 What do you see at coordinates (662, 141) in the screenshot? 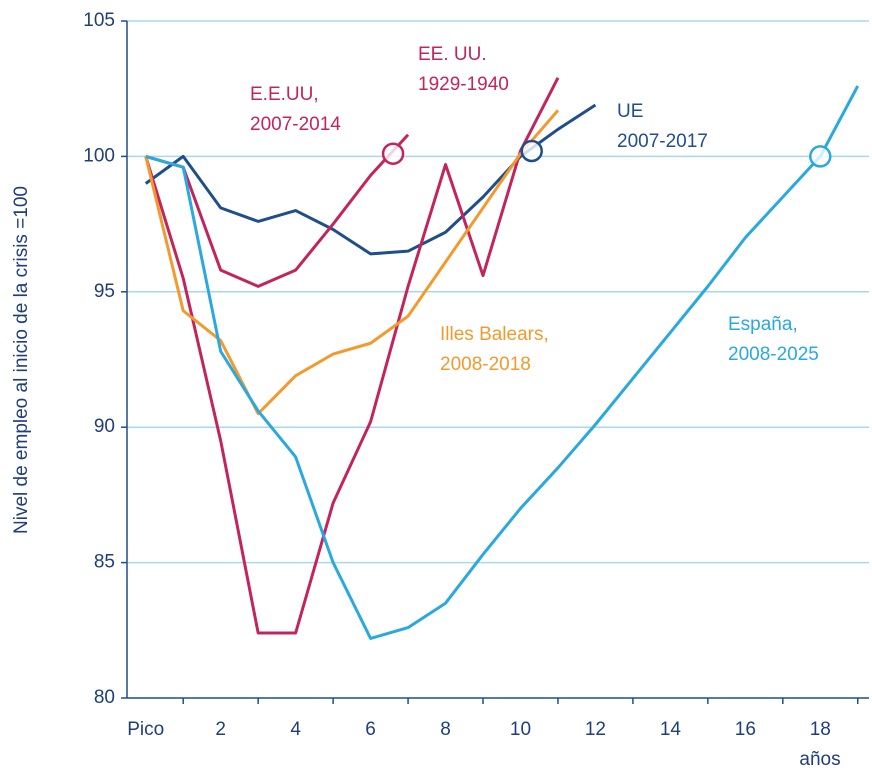
I see `series-label: 2007-2017` at bounding box center [662, 141].